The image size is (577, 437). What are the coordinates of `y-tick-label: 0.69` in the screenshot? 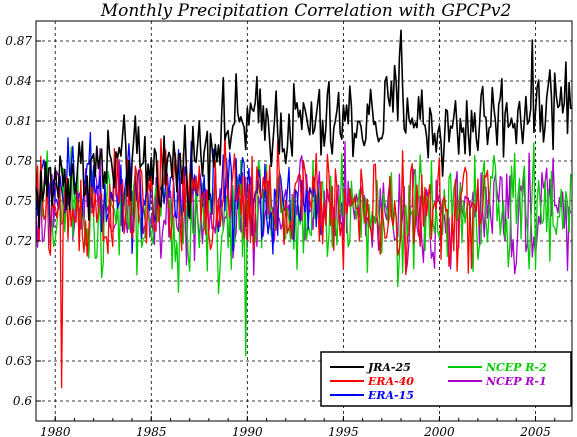 It's located at (18, 281).